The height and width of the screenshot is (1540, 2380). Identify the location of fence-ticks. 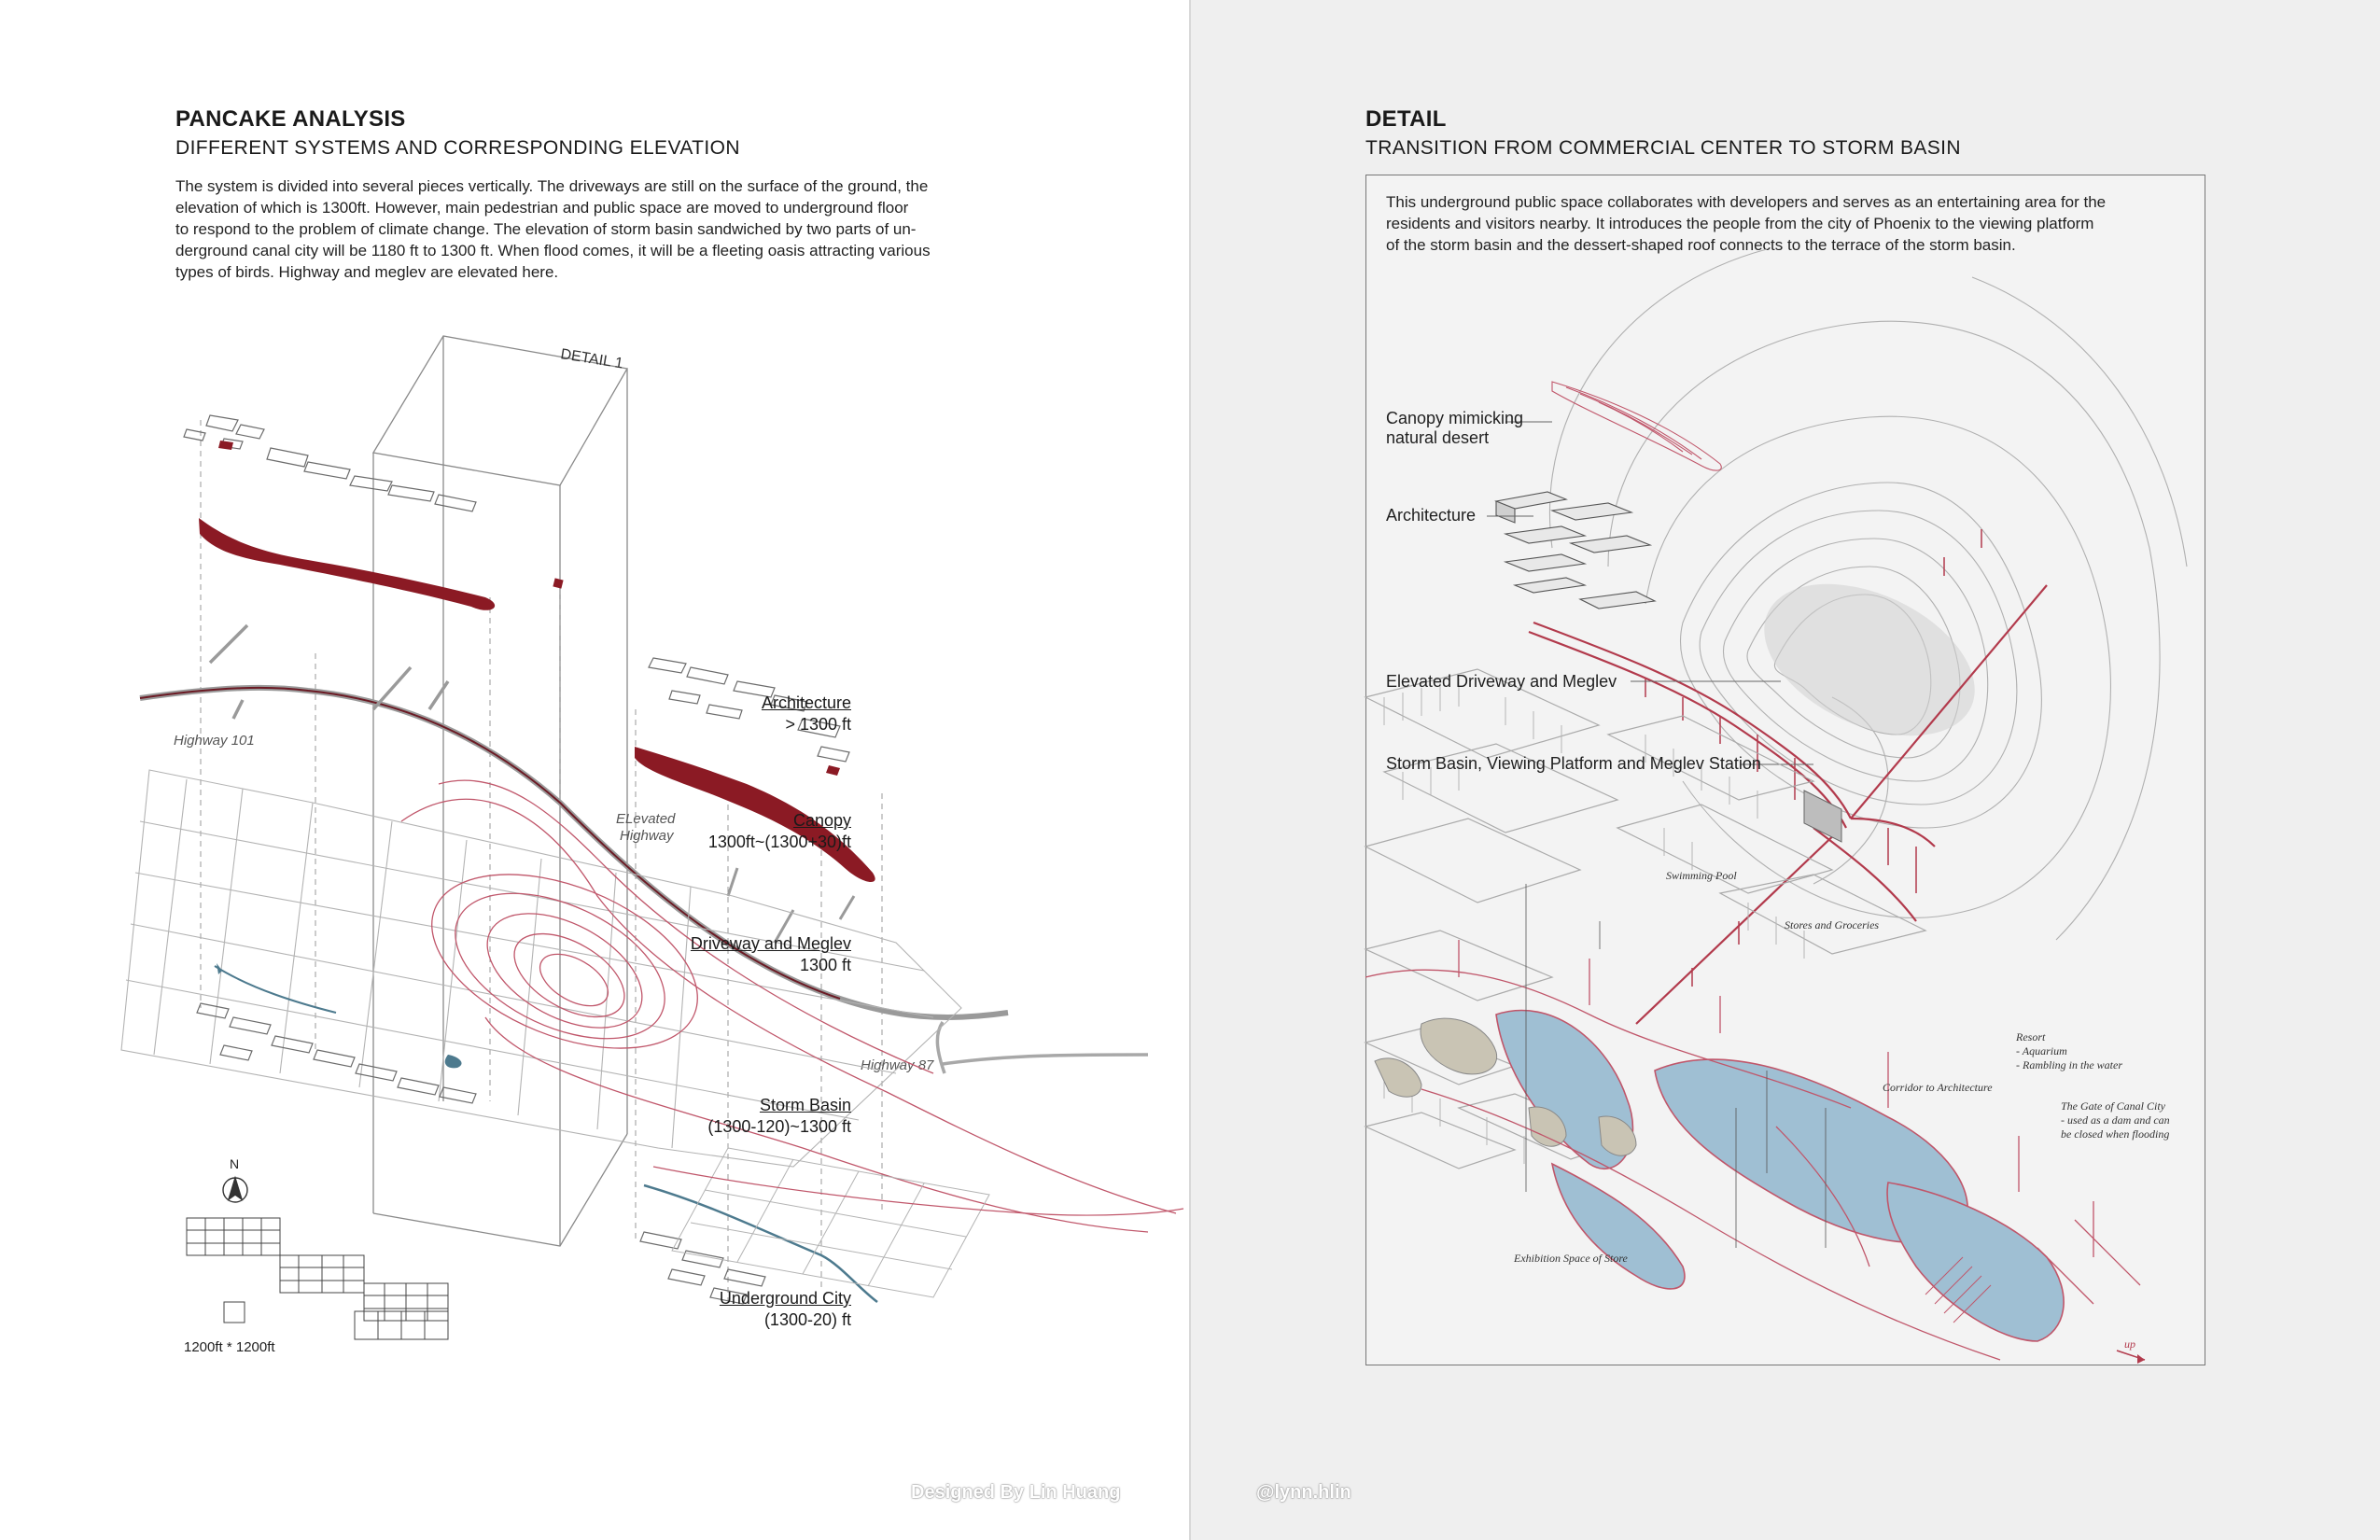
(1594, 921).